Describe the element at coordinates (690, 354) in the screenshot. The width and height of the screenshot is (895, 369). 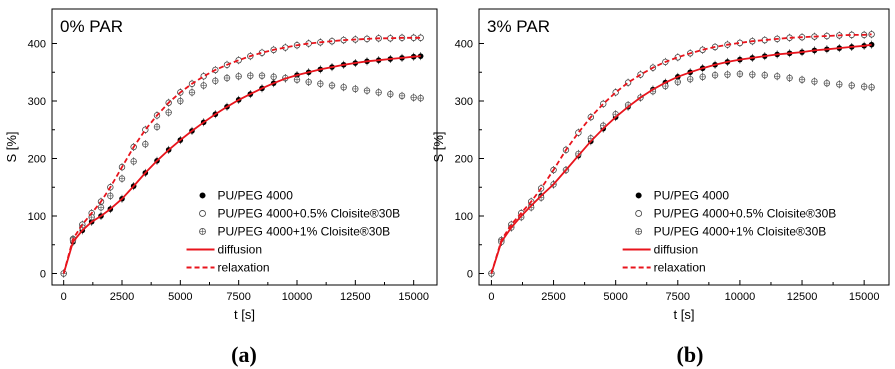
I see `panel-caption: (b)` at that location.